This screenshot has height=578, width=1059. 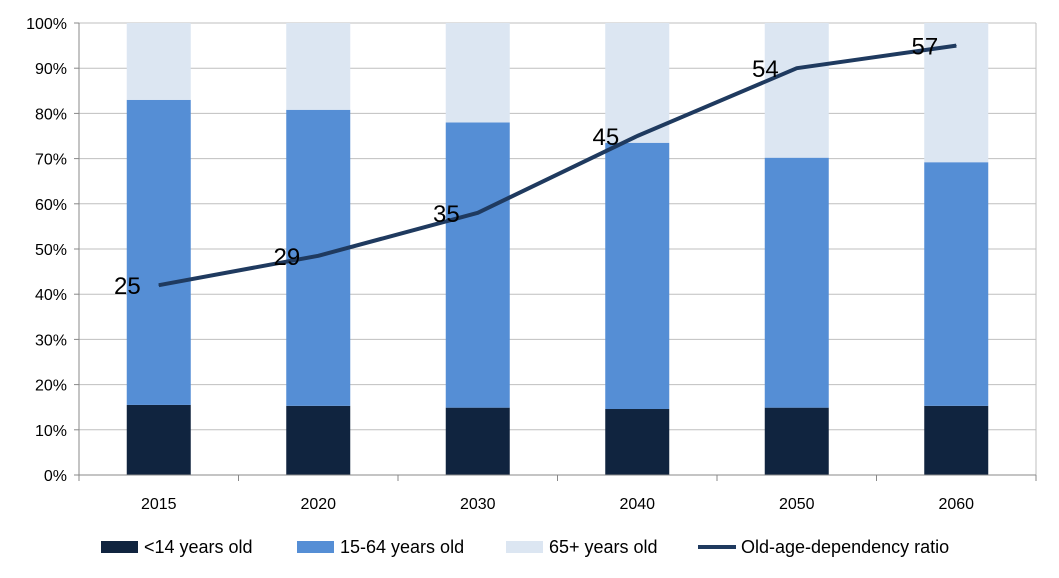 What do you see at coordinates (797, 504) in the screenshot?
I see `x-tick-label: 2050` at bounding box center [797, 504].